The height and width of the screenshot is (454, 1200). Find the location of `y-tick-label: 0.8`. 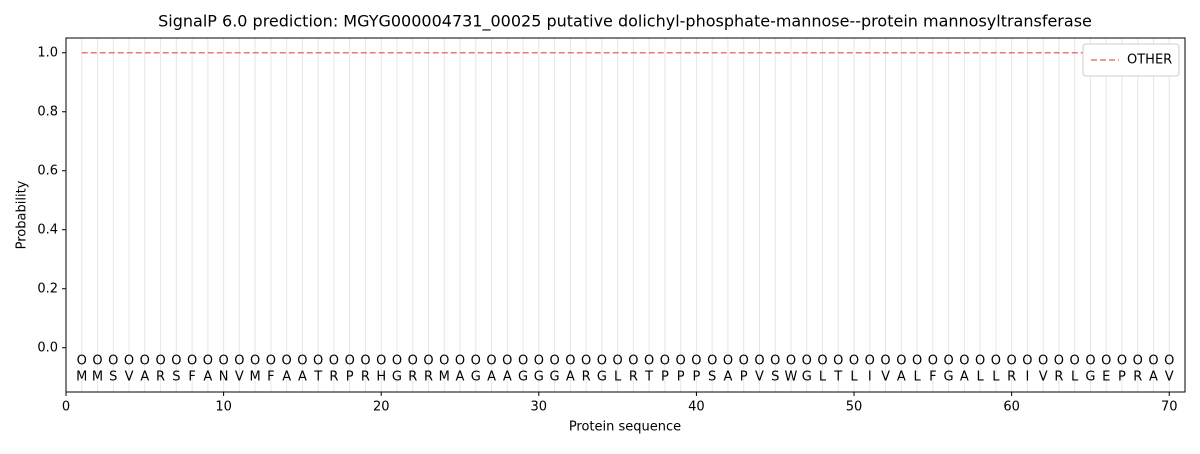

y-tick-label: 0.8 is located at coordinates (47, 111).